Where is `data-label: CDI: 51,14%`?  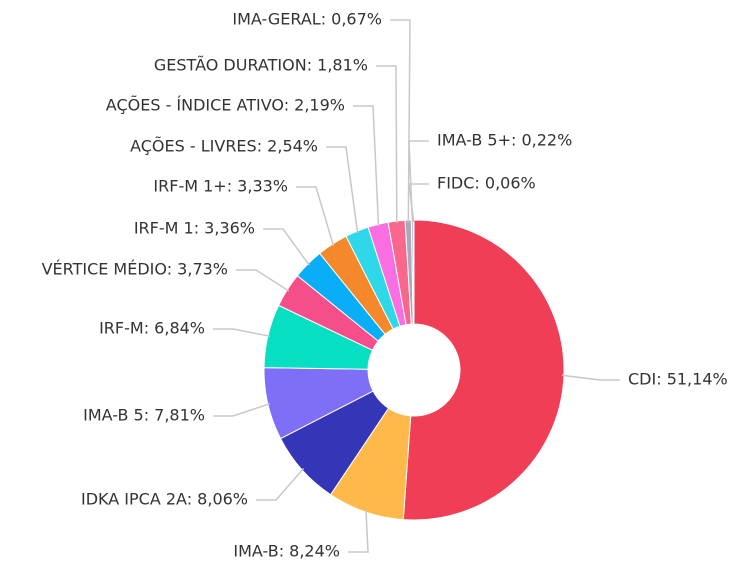 data-label: CDI: 51,14% is located at coordinates (678, 379).